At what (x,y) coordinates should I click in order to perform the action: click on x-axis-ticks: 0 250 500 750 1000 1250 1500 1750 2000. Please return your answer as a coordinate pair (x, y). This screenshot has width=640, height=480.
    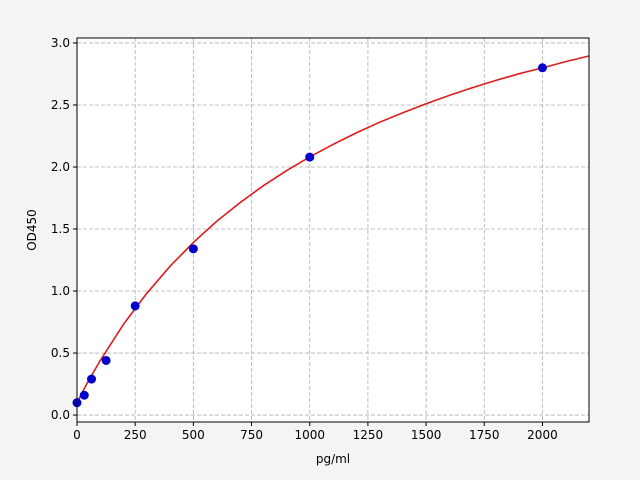
    Looking at the image, I should click on (315, 432).